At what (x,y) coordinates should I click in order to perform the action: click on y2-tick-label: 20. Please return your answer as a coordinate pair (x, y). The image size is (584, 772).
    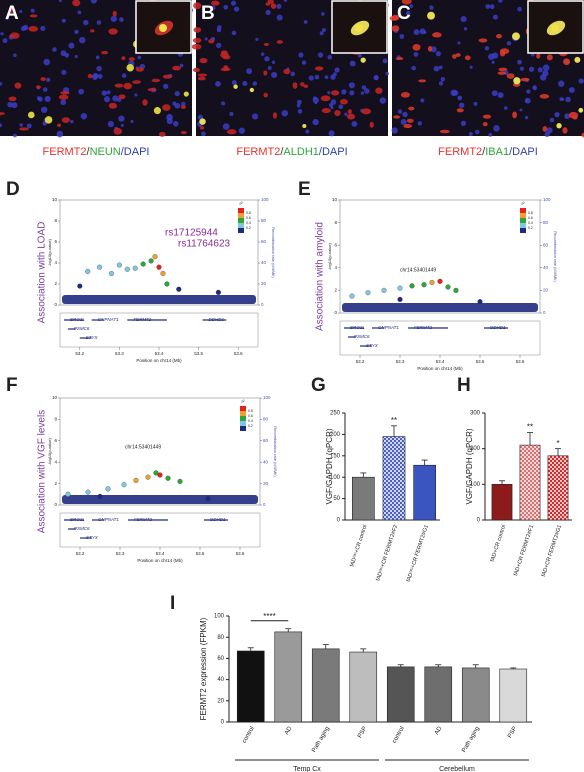
    Looking at the image, I should click on (546, 290).